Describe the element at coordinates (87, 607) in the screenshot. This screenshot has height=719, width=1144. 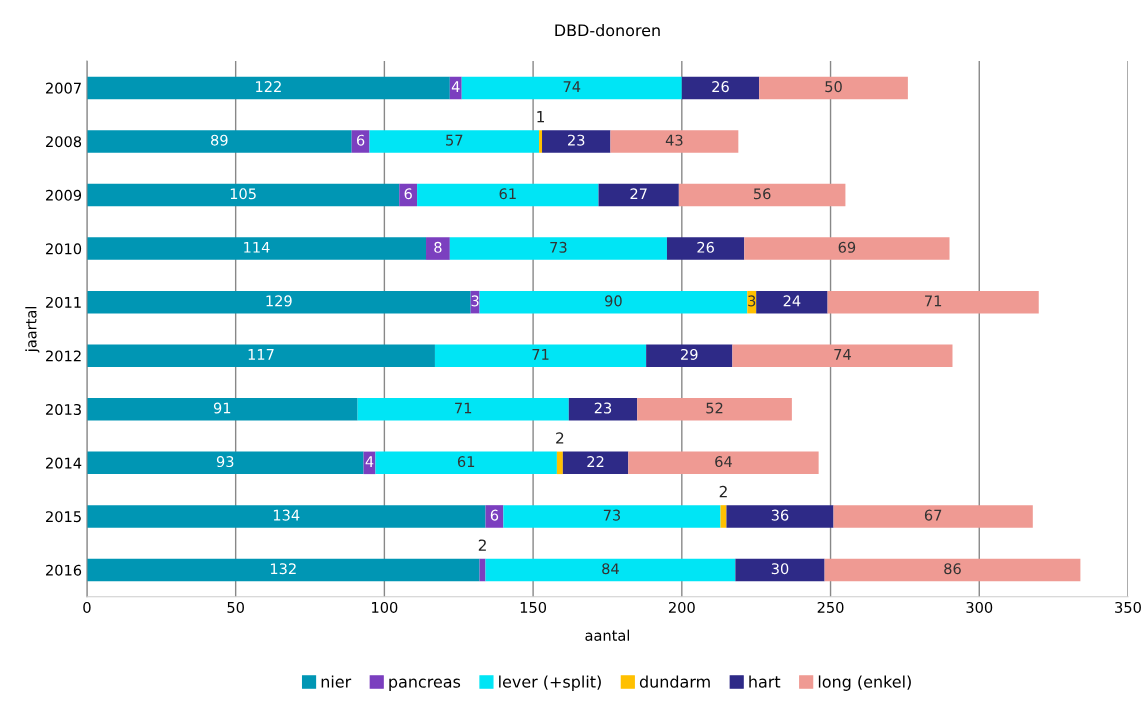
I see `x-tick-label: 0` at that location.